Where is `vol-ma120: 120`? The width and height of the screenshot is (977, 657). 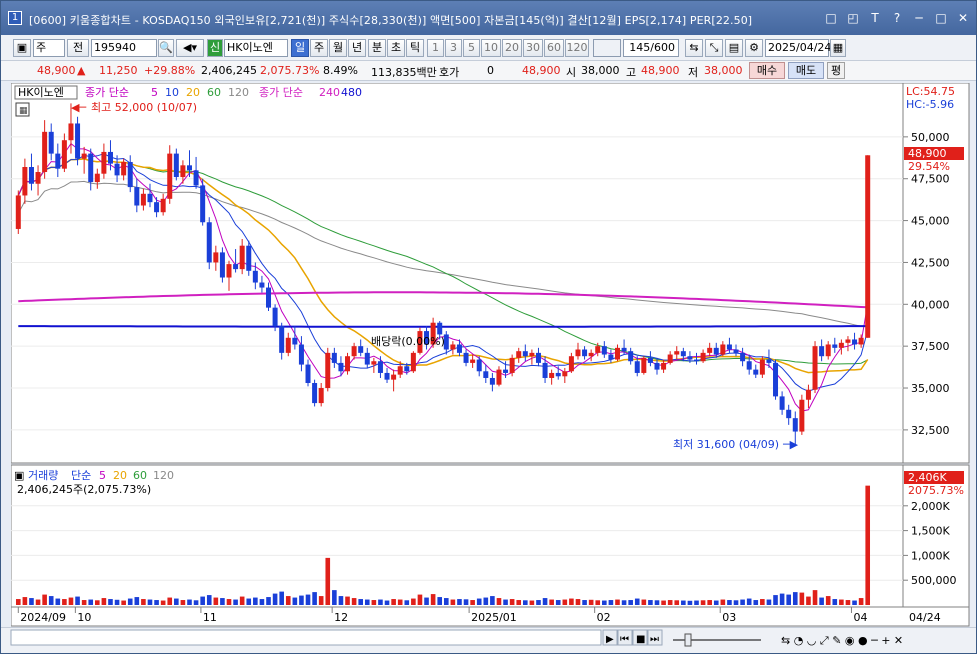
vol-ma120: 120 is located at coordinates (163, 475).